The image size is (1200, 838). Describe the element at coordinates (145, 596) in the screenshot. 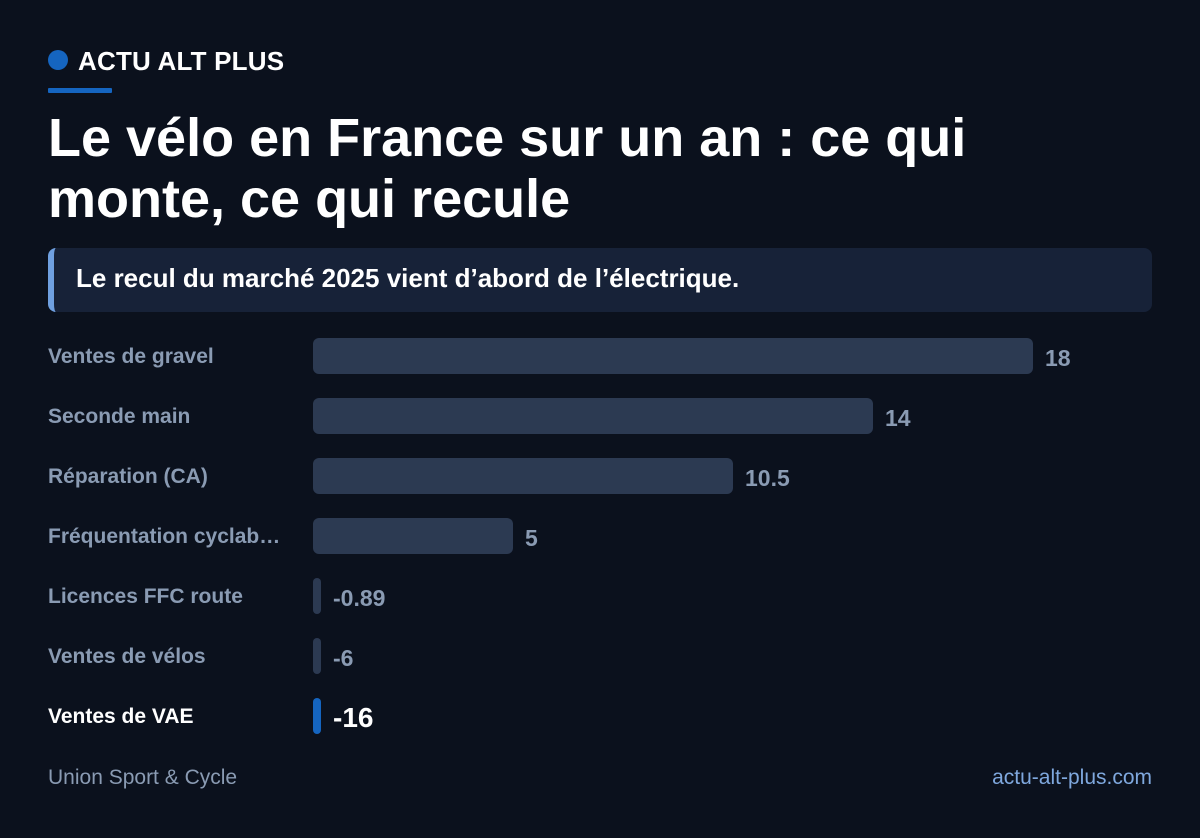

I see `category-label: Licences FFC route` at that location.